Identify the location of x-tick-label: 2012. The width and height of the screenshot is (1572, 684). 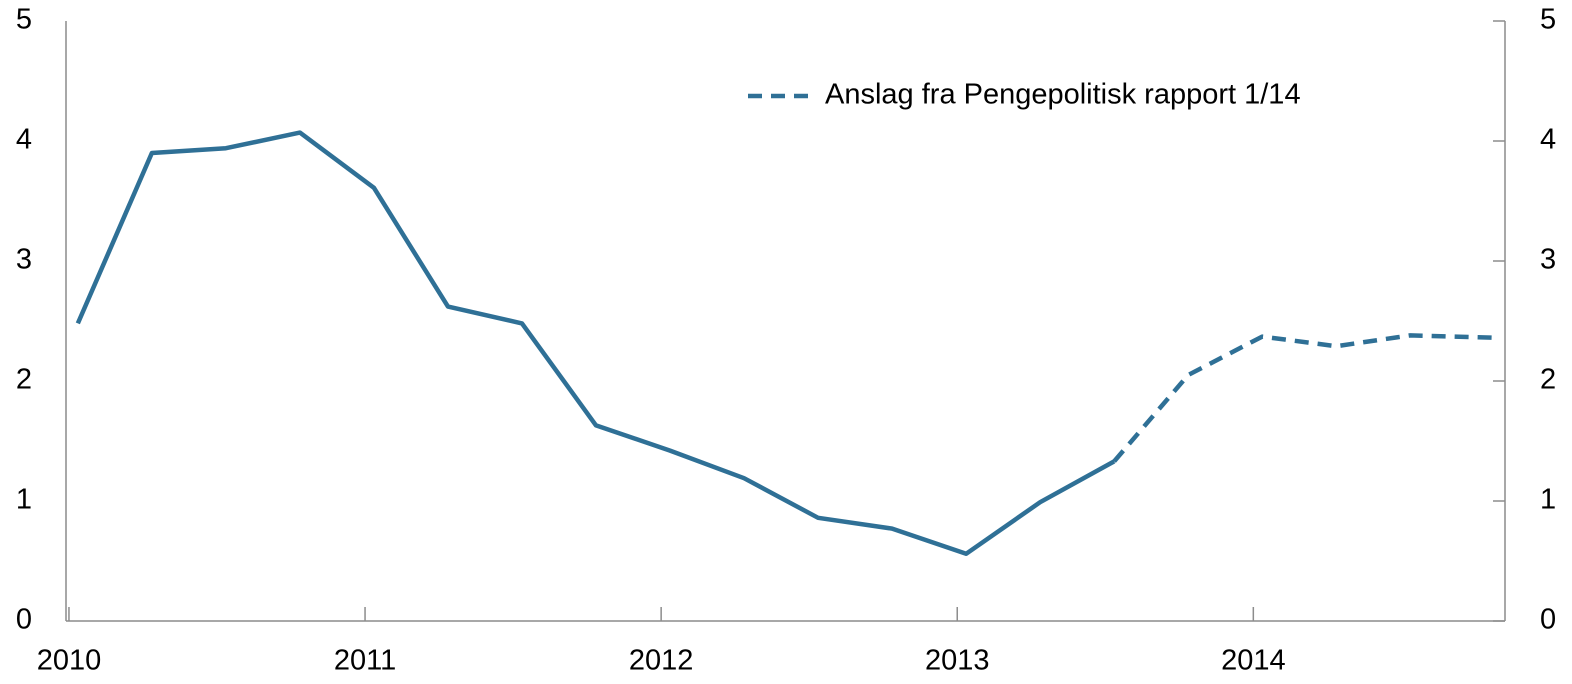
(661, 661).